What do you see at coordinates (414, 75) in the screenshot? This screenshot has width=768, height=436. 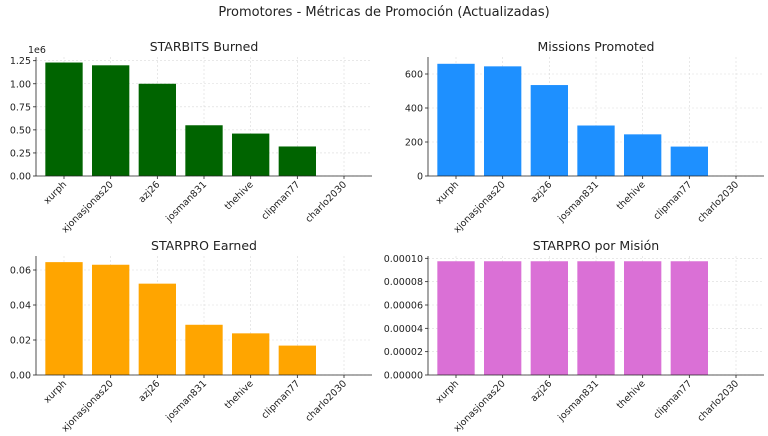 I see `y-tick-label: 600` at bounding box center [414, 75].